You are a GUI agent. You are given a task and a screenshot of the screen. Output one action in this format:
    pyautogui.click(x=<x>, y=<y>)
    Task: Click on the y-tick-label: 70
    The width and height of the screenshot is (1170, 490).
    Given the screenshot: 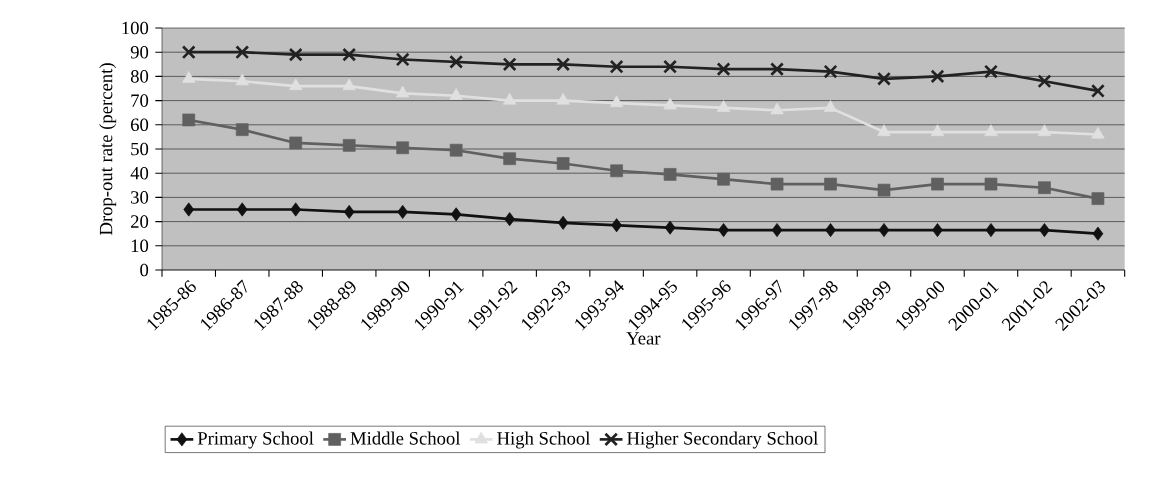 What is the action you would take?
    pyautogui.click(x=140, y=100)
    